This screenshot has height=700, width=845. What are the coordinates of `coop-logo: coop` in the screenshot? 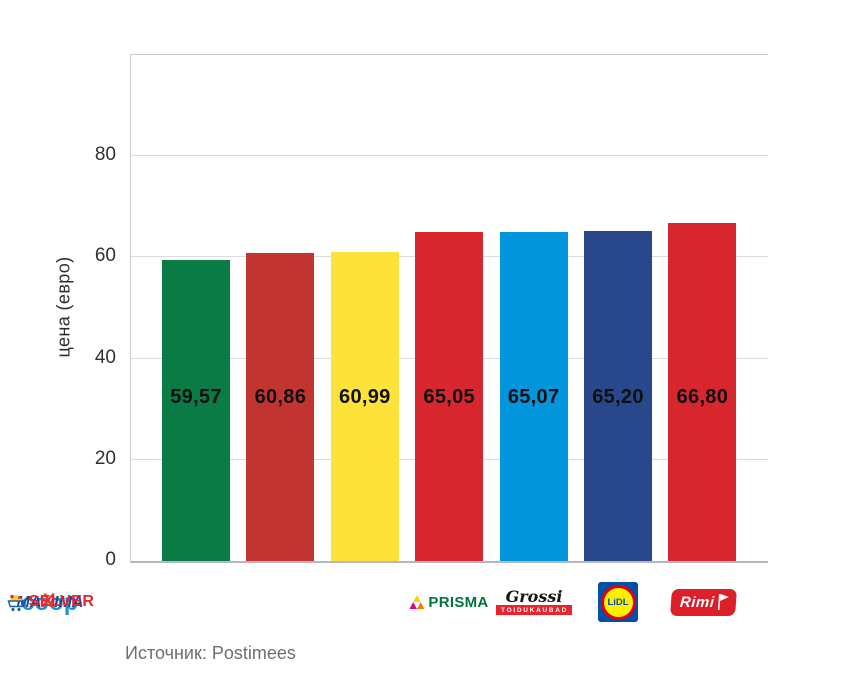 It's located at (50, 601).